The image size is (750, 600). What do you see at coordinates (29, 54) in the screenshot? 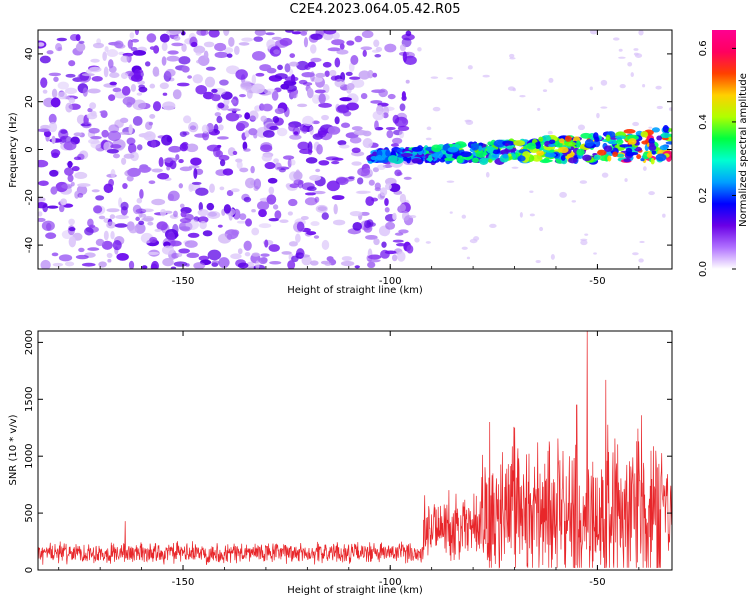
I see `spectrogram-y-tick-label: 40` at bounding box center [29, 54].